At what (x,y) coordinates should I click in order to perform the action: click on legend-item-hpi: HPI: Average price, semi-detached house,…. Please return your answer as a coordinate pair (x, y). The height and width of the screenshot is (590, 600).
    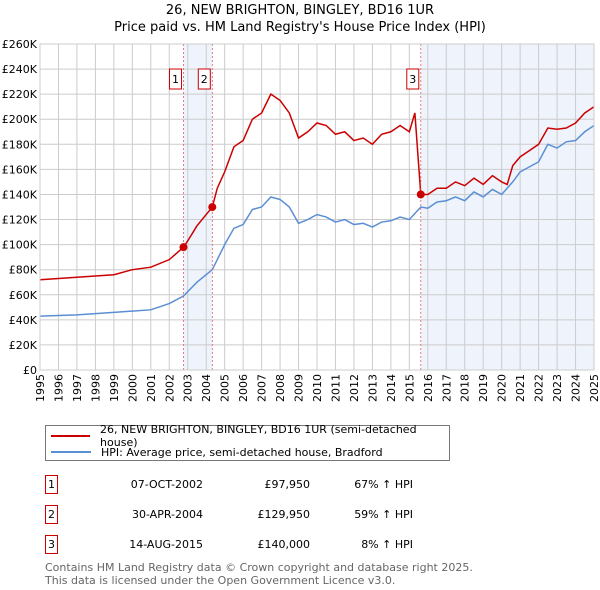
    Looking at the image, I should click on (217, 452).